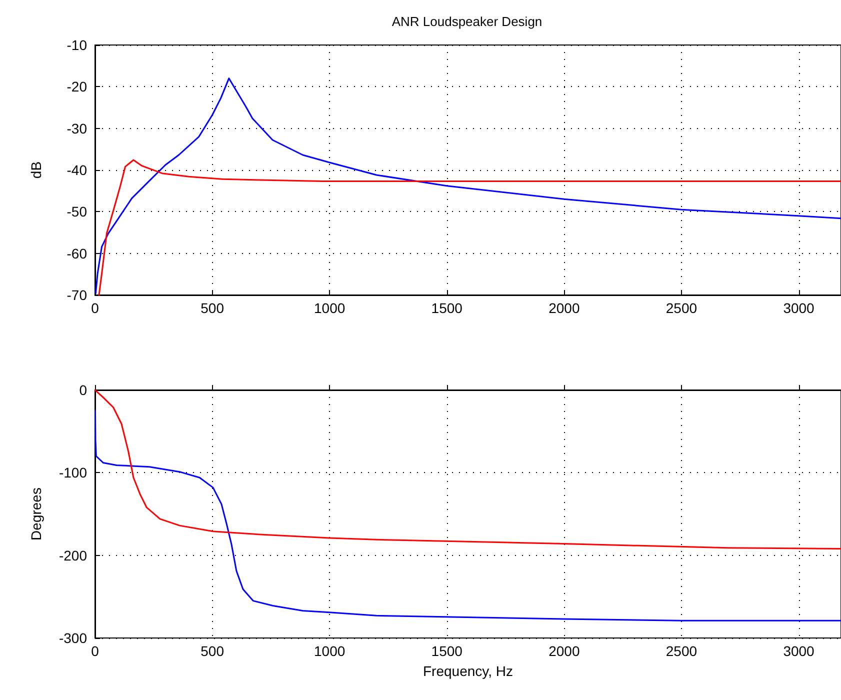 This screenshot has width=841, height=700. I want to click on y-tick-label: -100, so click(73, 472).